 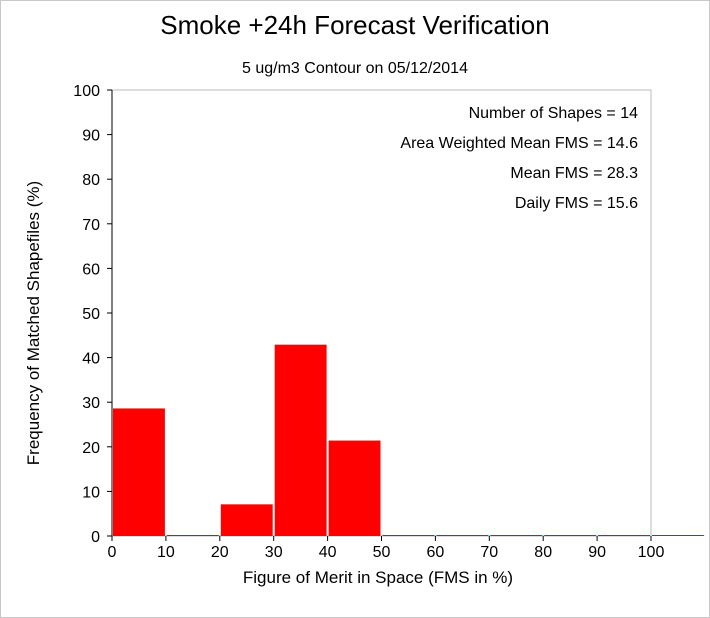 What do you see at coordinates (519, 143) in the screenshot?
I see `stats-annotation: Area Weighted Mean FMS = 14.6` at bounding box center [519, 143].